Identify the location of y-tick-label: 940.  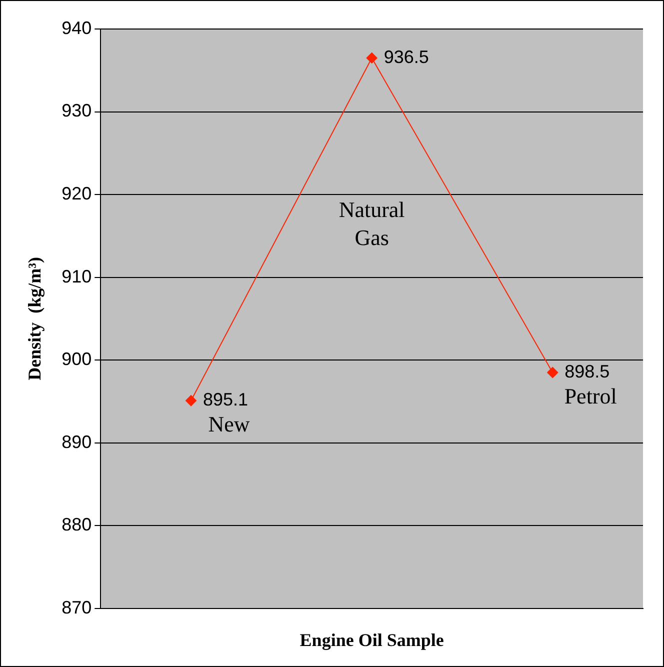
(77, 28).